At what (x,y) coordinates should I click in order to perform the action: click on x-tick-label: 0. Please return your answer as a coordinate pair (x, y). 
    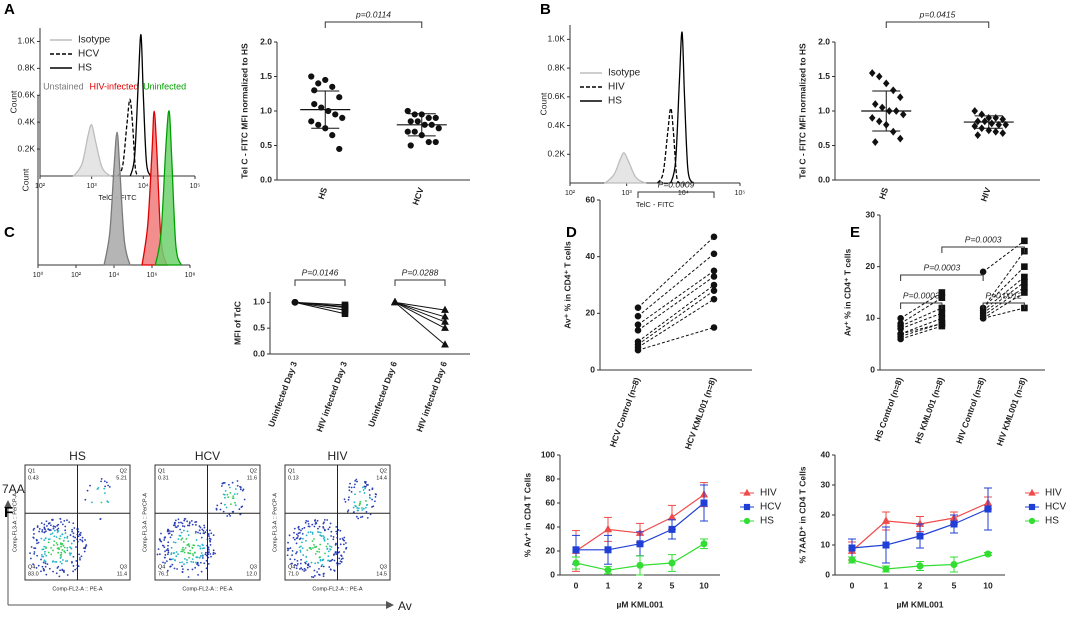
    Looking at the image, I should click on (852, 585).